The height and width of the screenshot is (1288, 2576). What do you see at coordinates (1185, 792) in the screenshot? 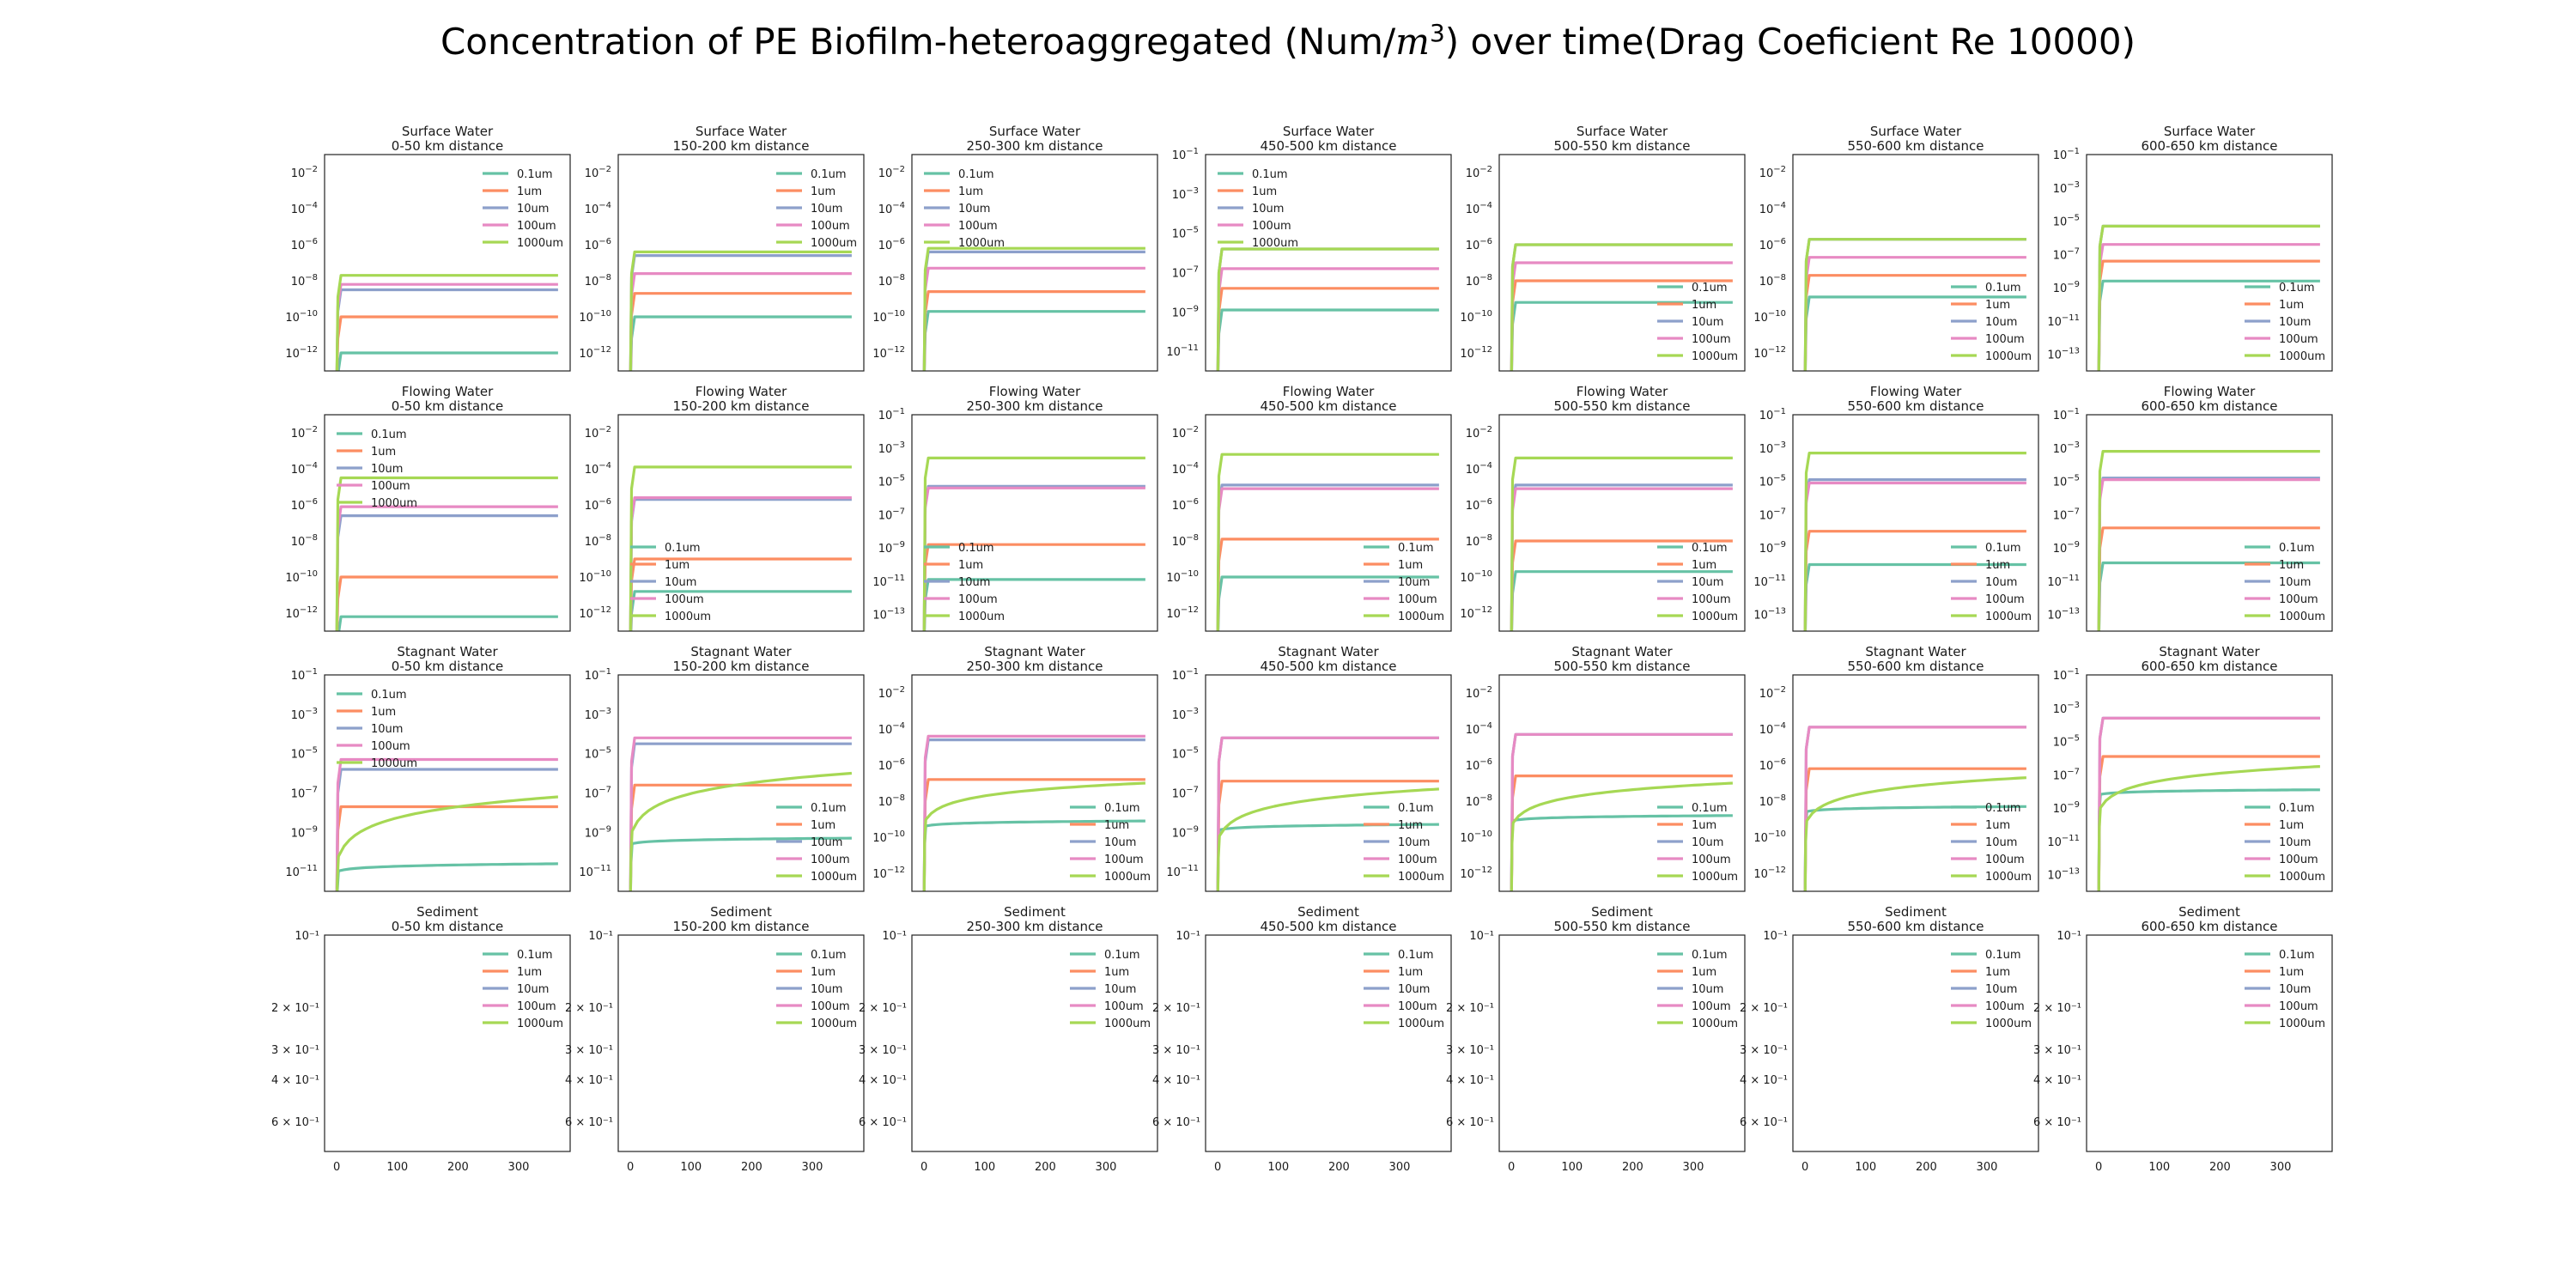
I see `y-tick-label: 10⁻⁷` at bounding box center [1185, 792].